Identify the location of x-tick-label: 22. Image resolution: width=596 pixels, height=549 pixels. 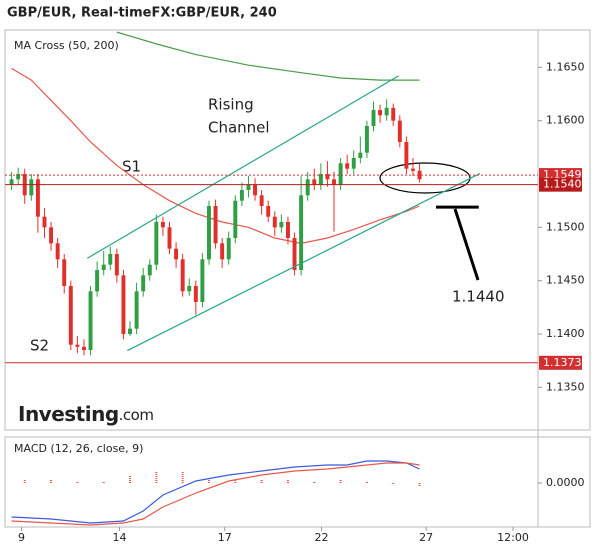
(322, 537).